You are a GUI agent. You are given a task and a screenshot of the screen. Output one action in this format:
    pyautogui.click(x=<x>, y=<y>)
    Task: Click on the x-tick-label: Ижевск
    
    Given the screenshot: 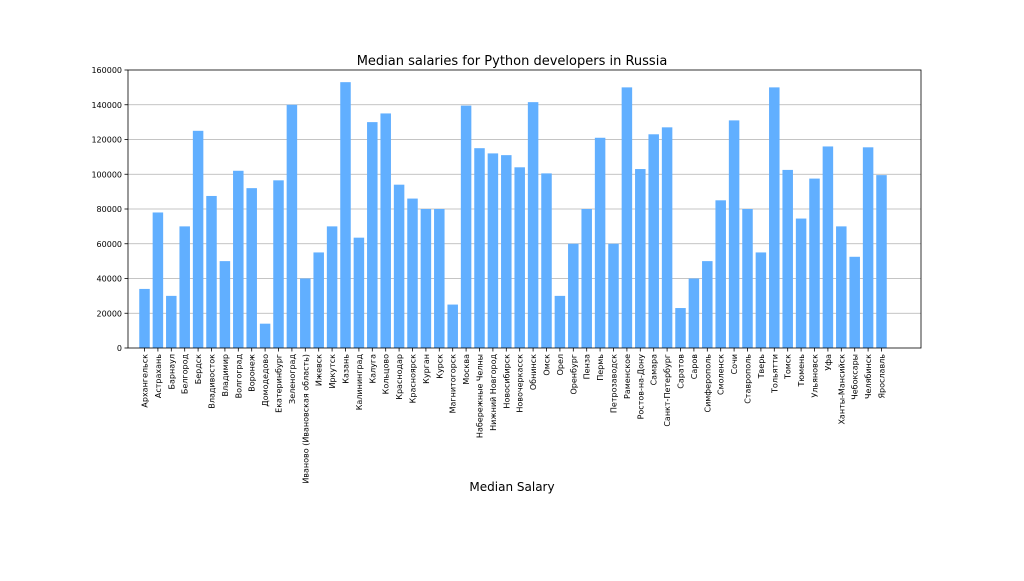 What is the action you would take?
    pyautogui.click(x=319, y=370)
    